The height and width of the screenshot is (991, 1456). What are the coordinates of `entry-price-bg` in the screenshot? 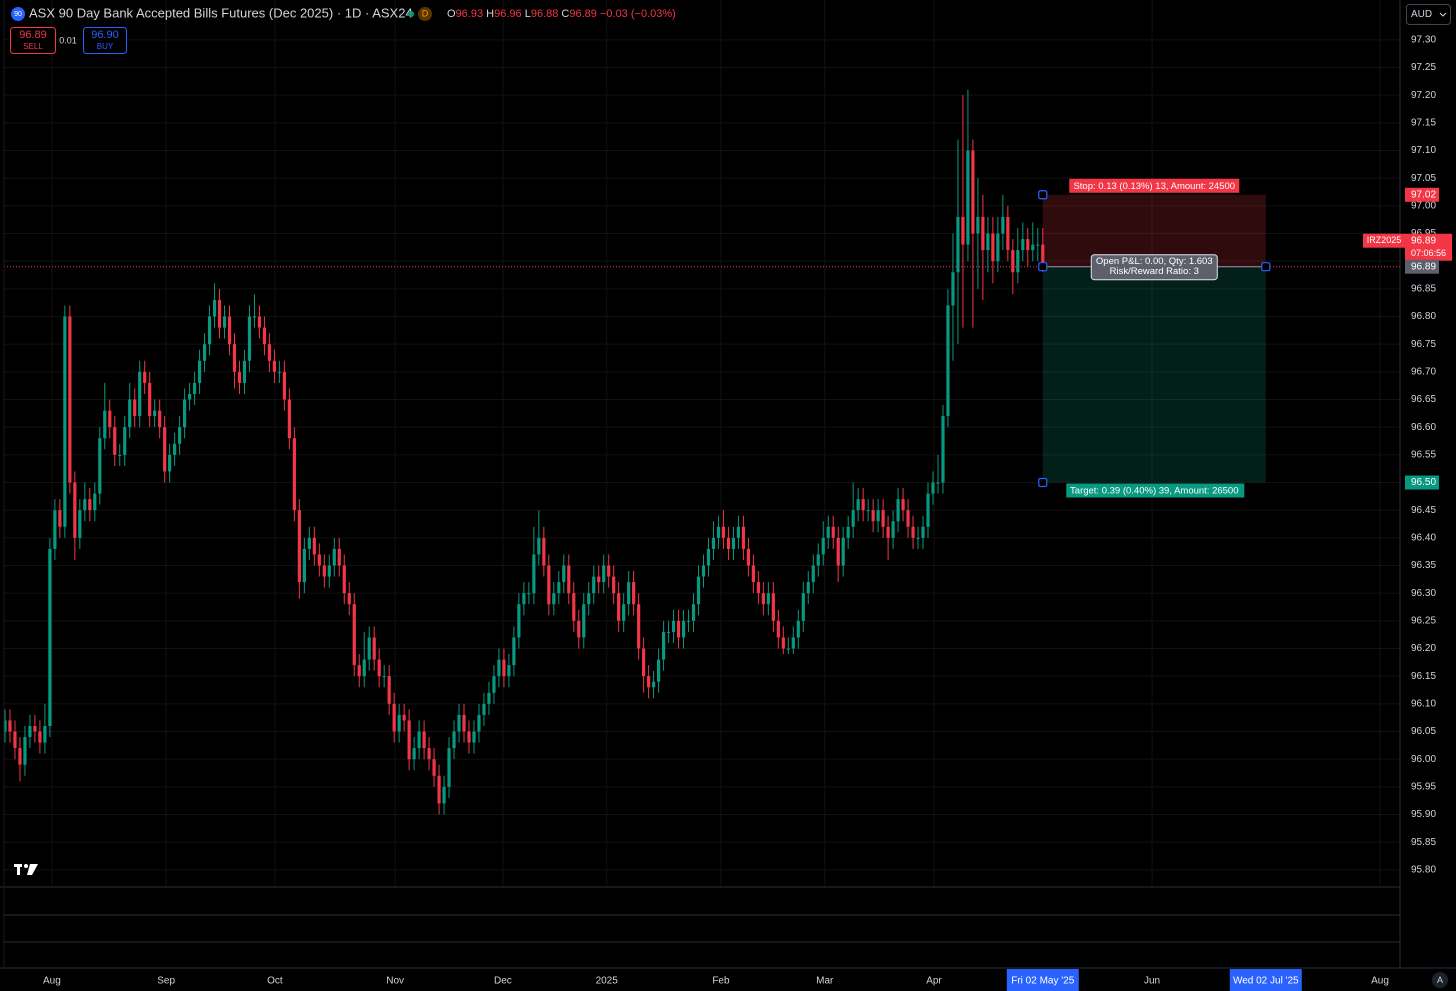 It's located at (1422, 266).